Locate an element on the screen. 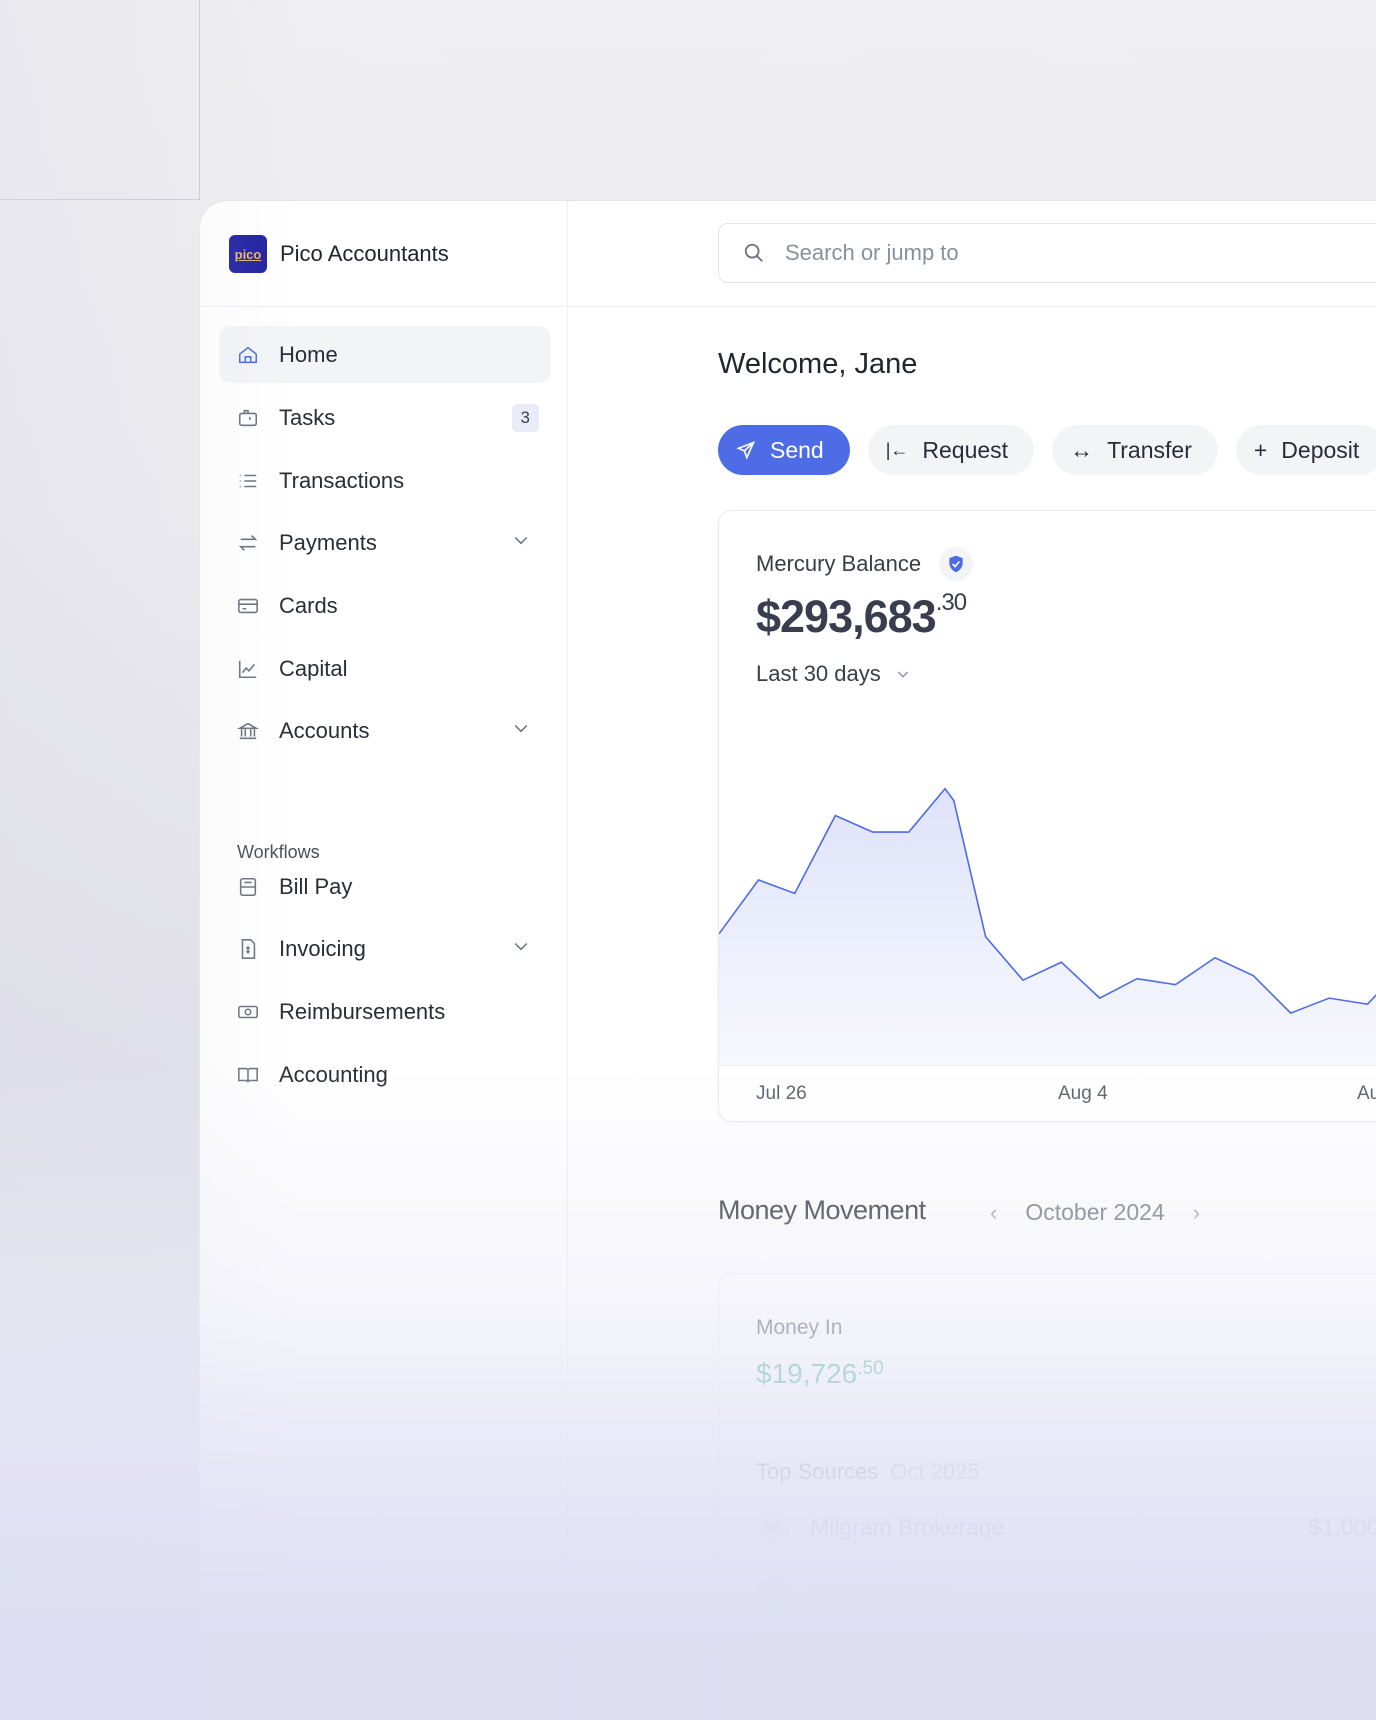  welcome-heading: Welcome, Jane is located at coordinates (818, 364).